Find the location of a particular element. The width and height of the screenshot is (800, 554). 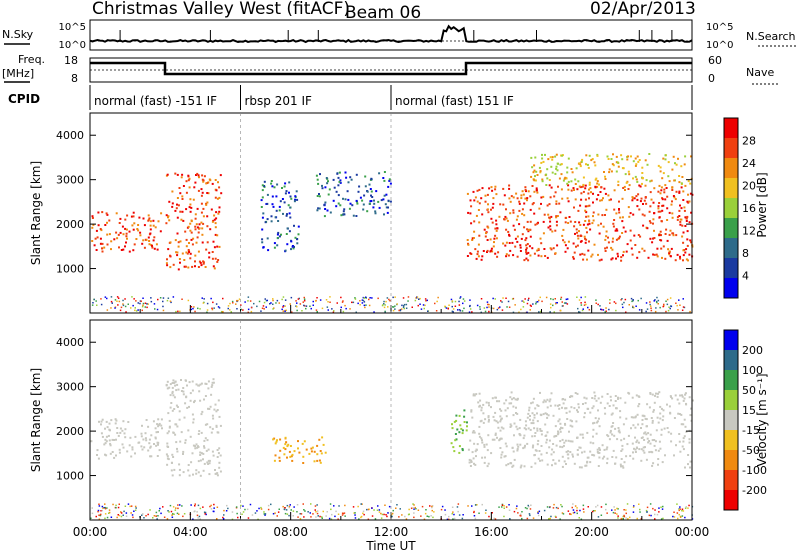

colorbar-swatch is located at coordinates (731, 420).